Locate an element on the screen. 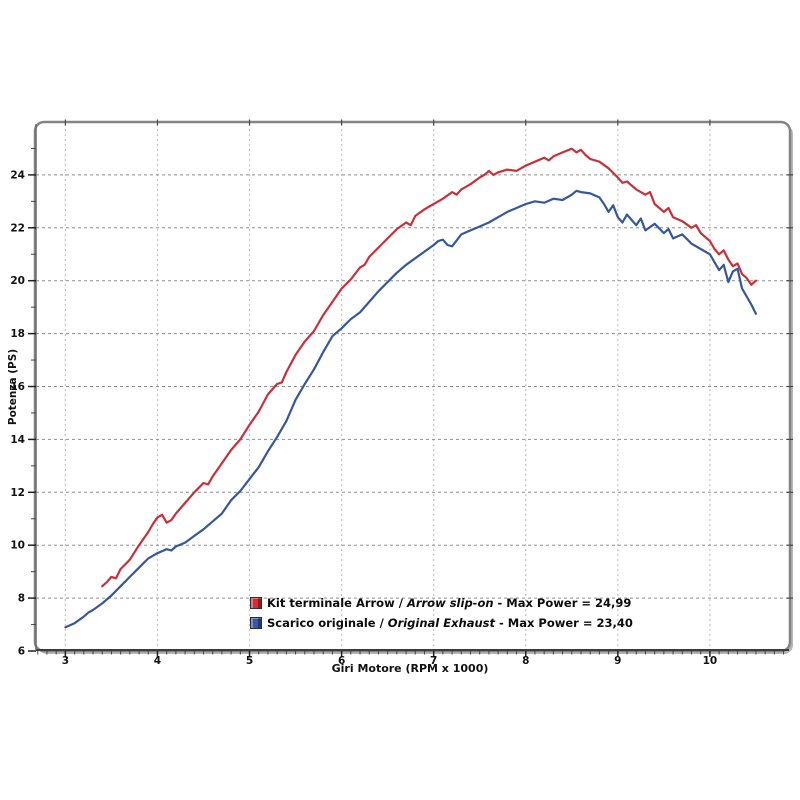 This screenshot has height=800, width=800. x-tick-label: 9 is located at coordinates (617, 661).